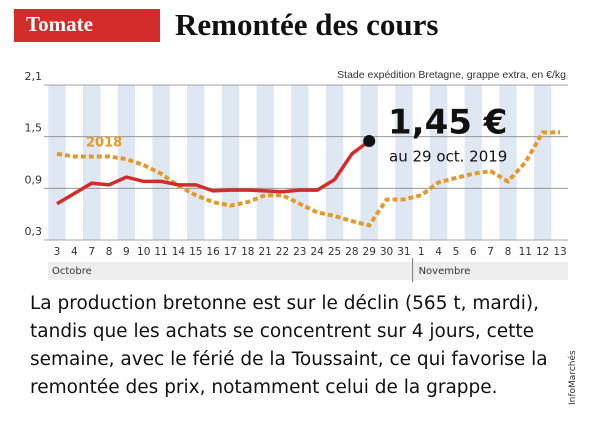 The image size is (589, 424). Describe the element at coordinates (351, 252) in the screenshot. I see `x-tick-label: 28` at that location.